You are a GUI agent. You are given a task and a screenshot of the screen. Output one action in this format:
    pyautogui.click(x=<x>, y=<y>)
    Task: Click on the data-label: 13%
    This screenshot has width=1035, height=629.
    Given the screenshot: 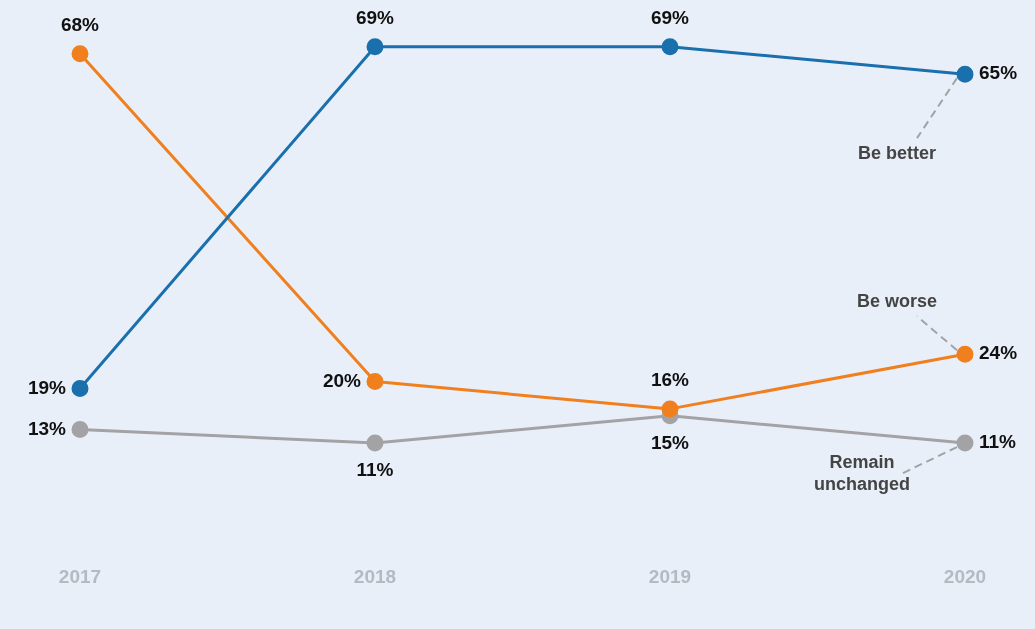 What is the action you would take?
    pyautogui.click(x=47, y=428)
    